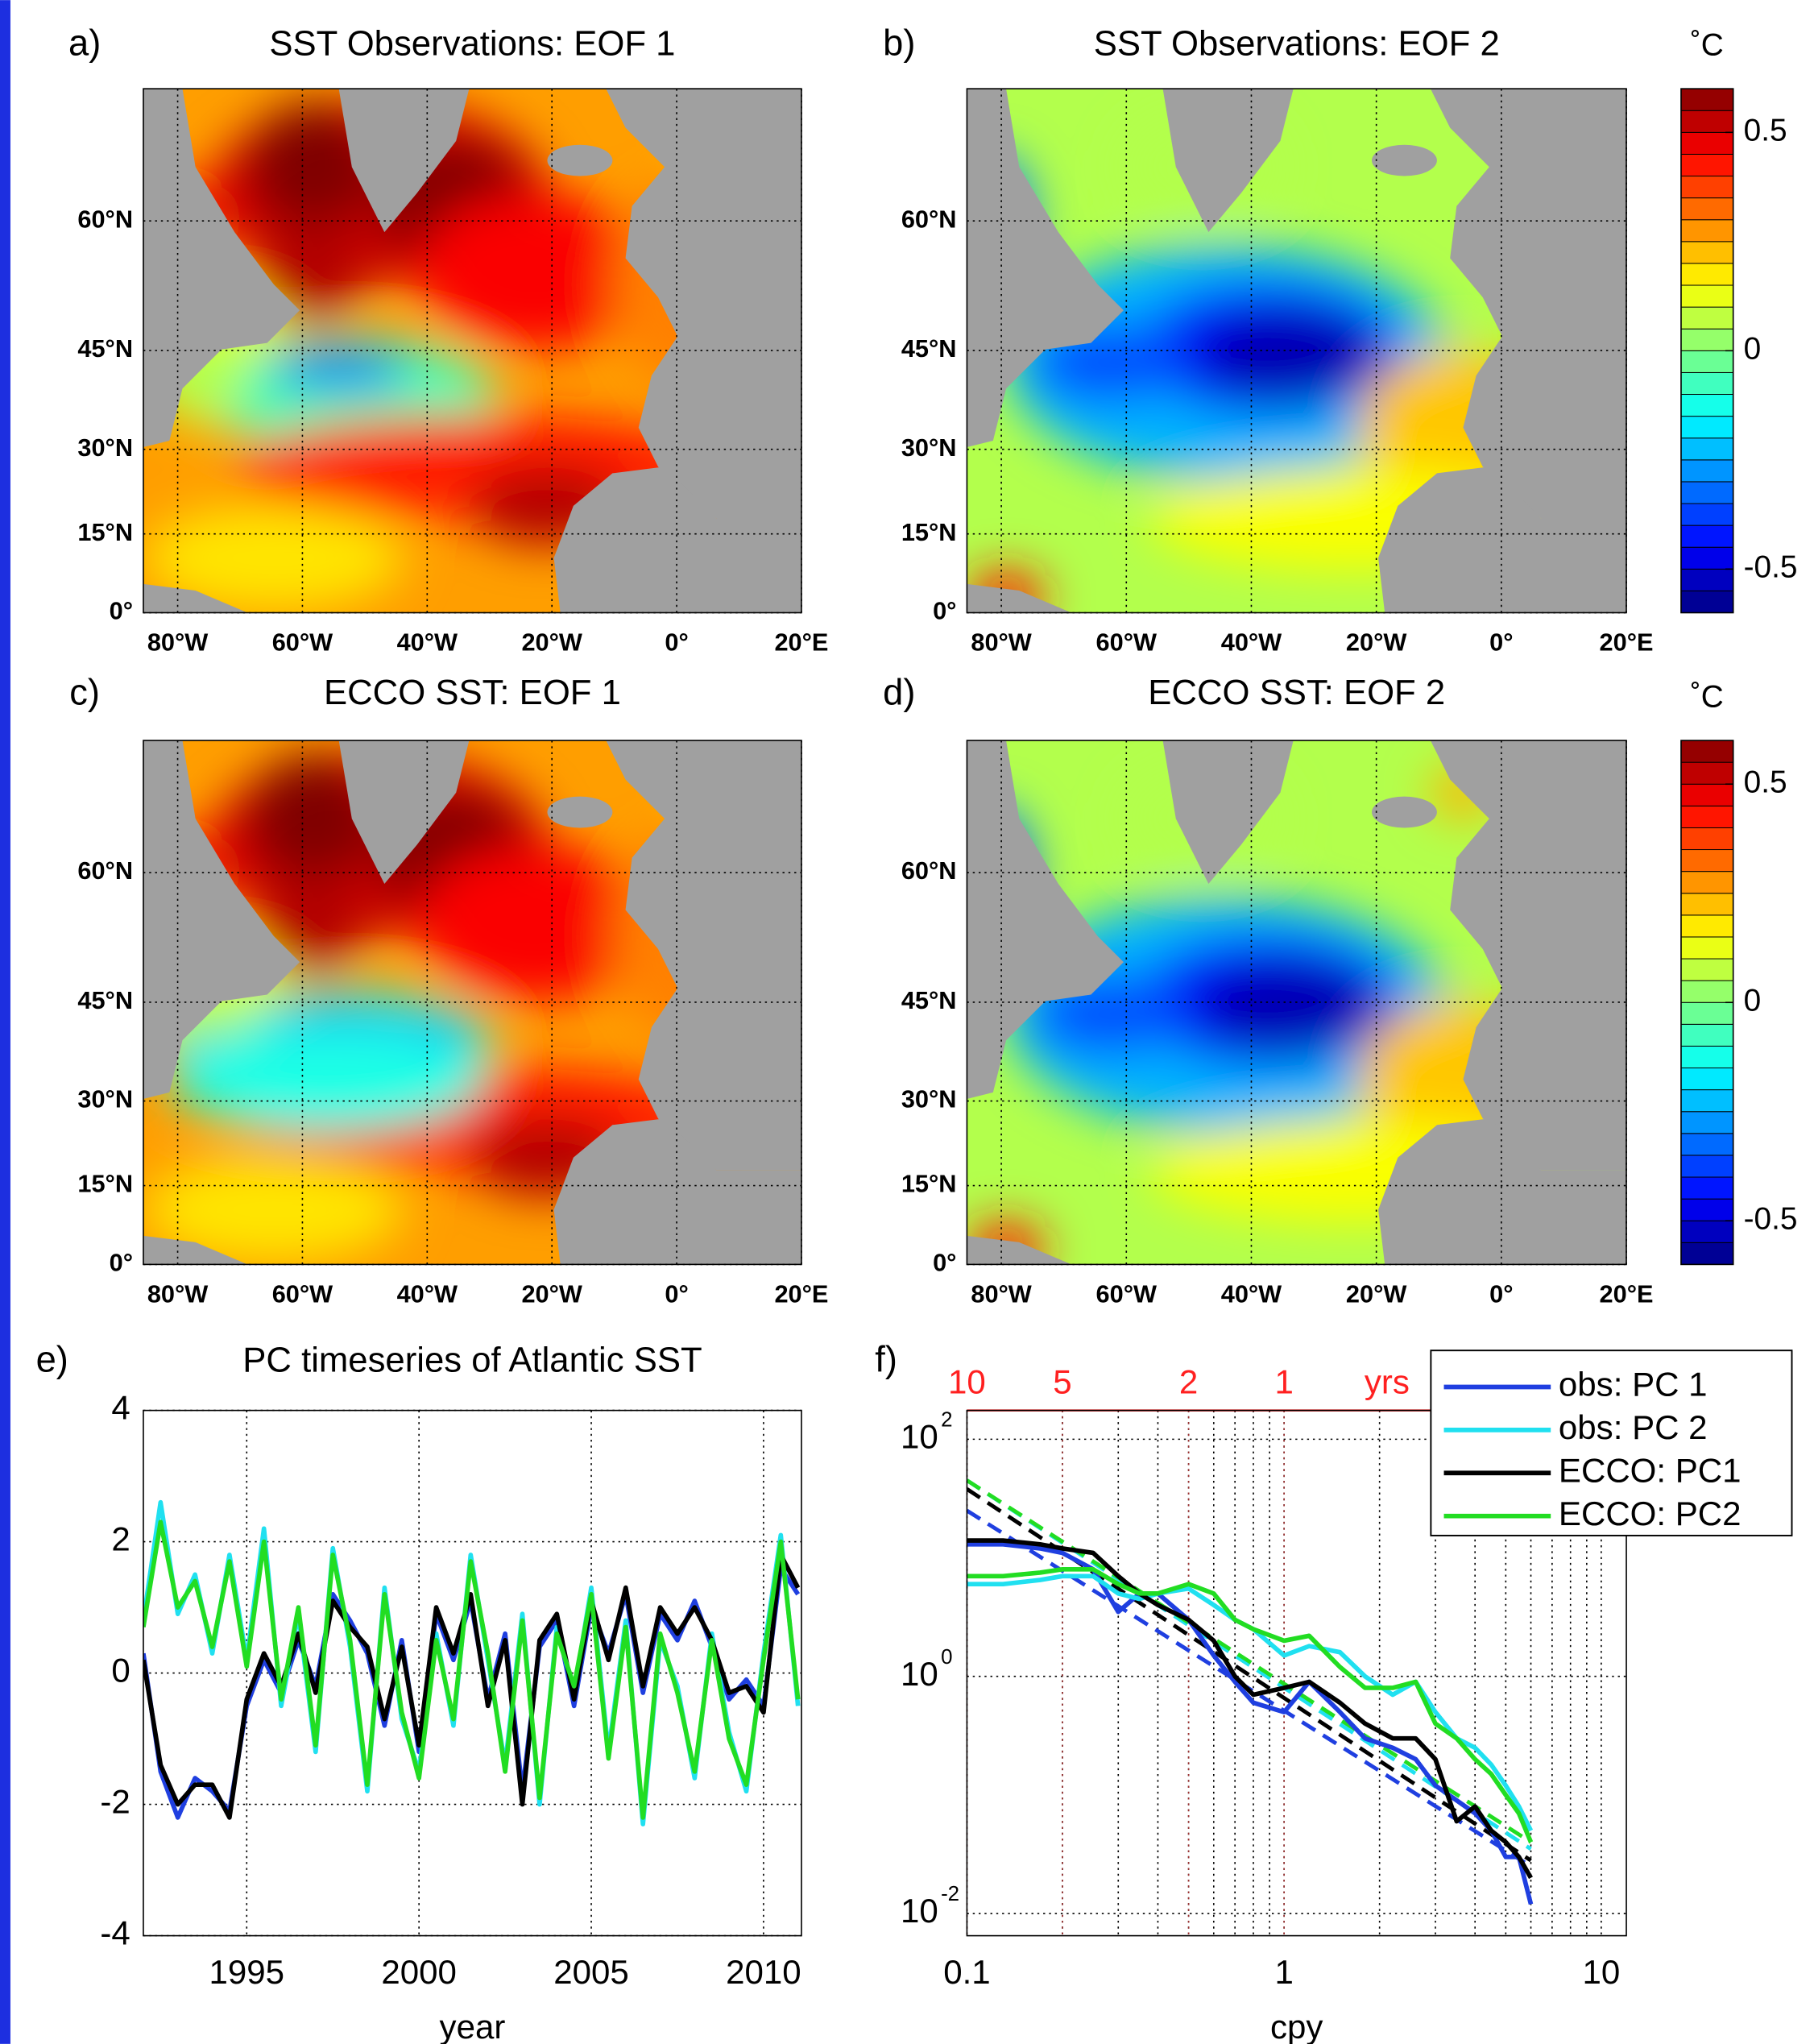  Describe the element at coordinates (1296, 2026) in the screenshot. I see `x-axis-label: cpy` at that location.